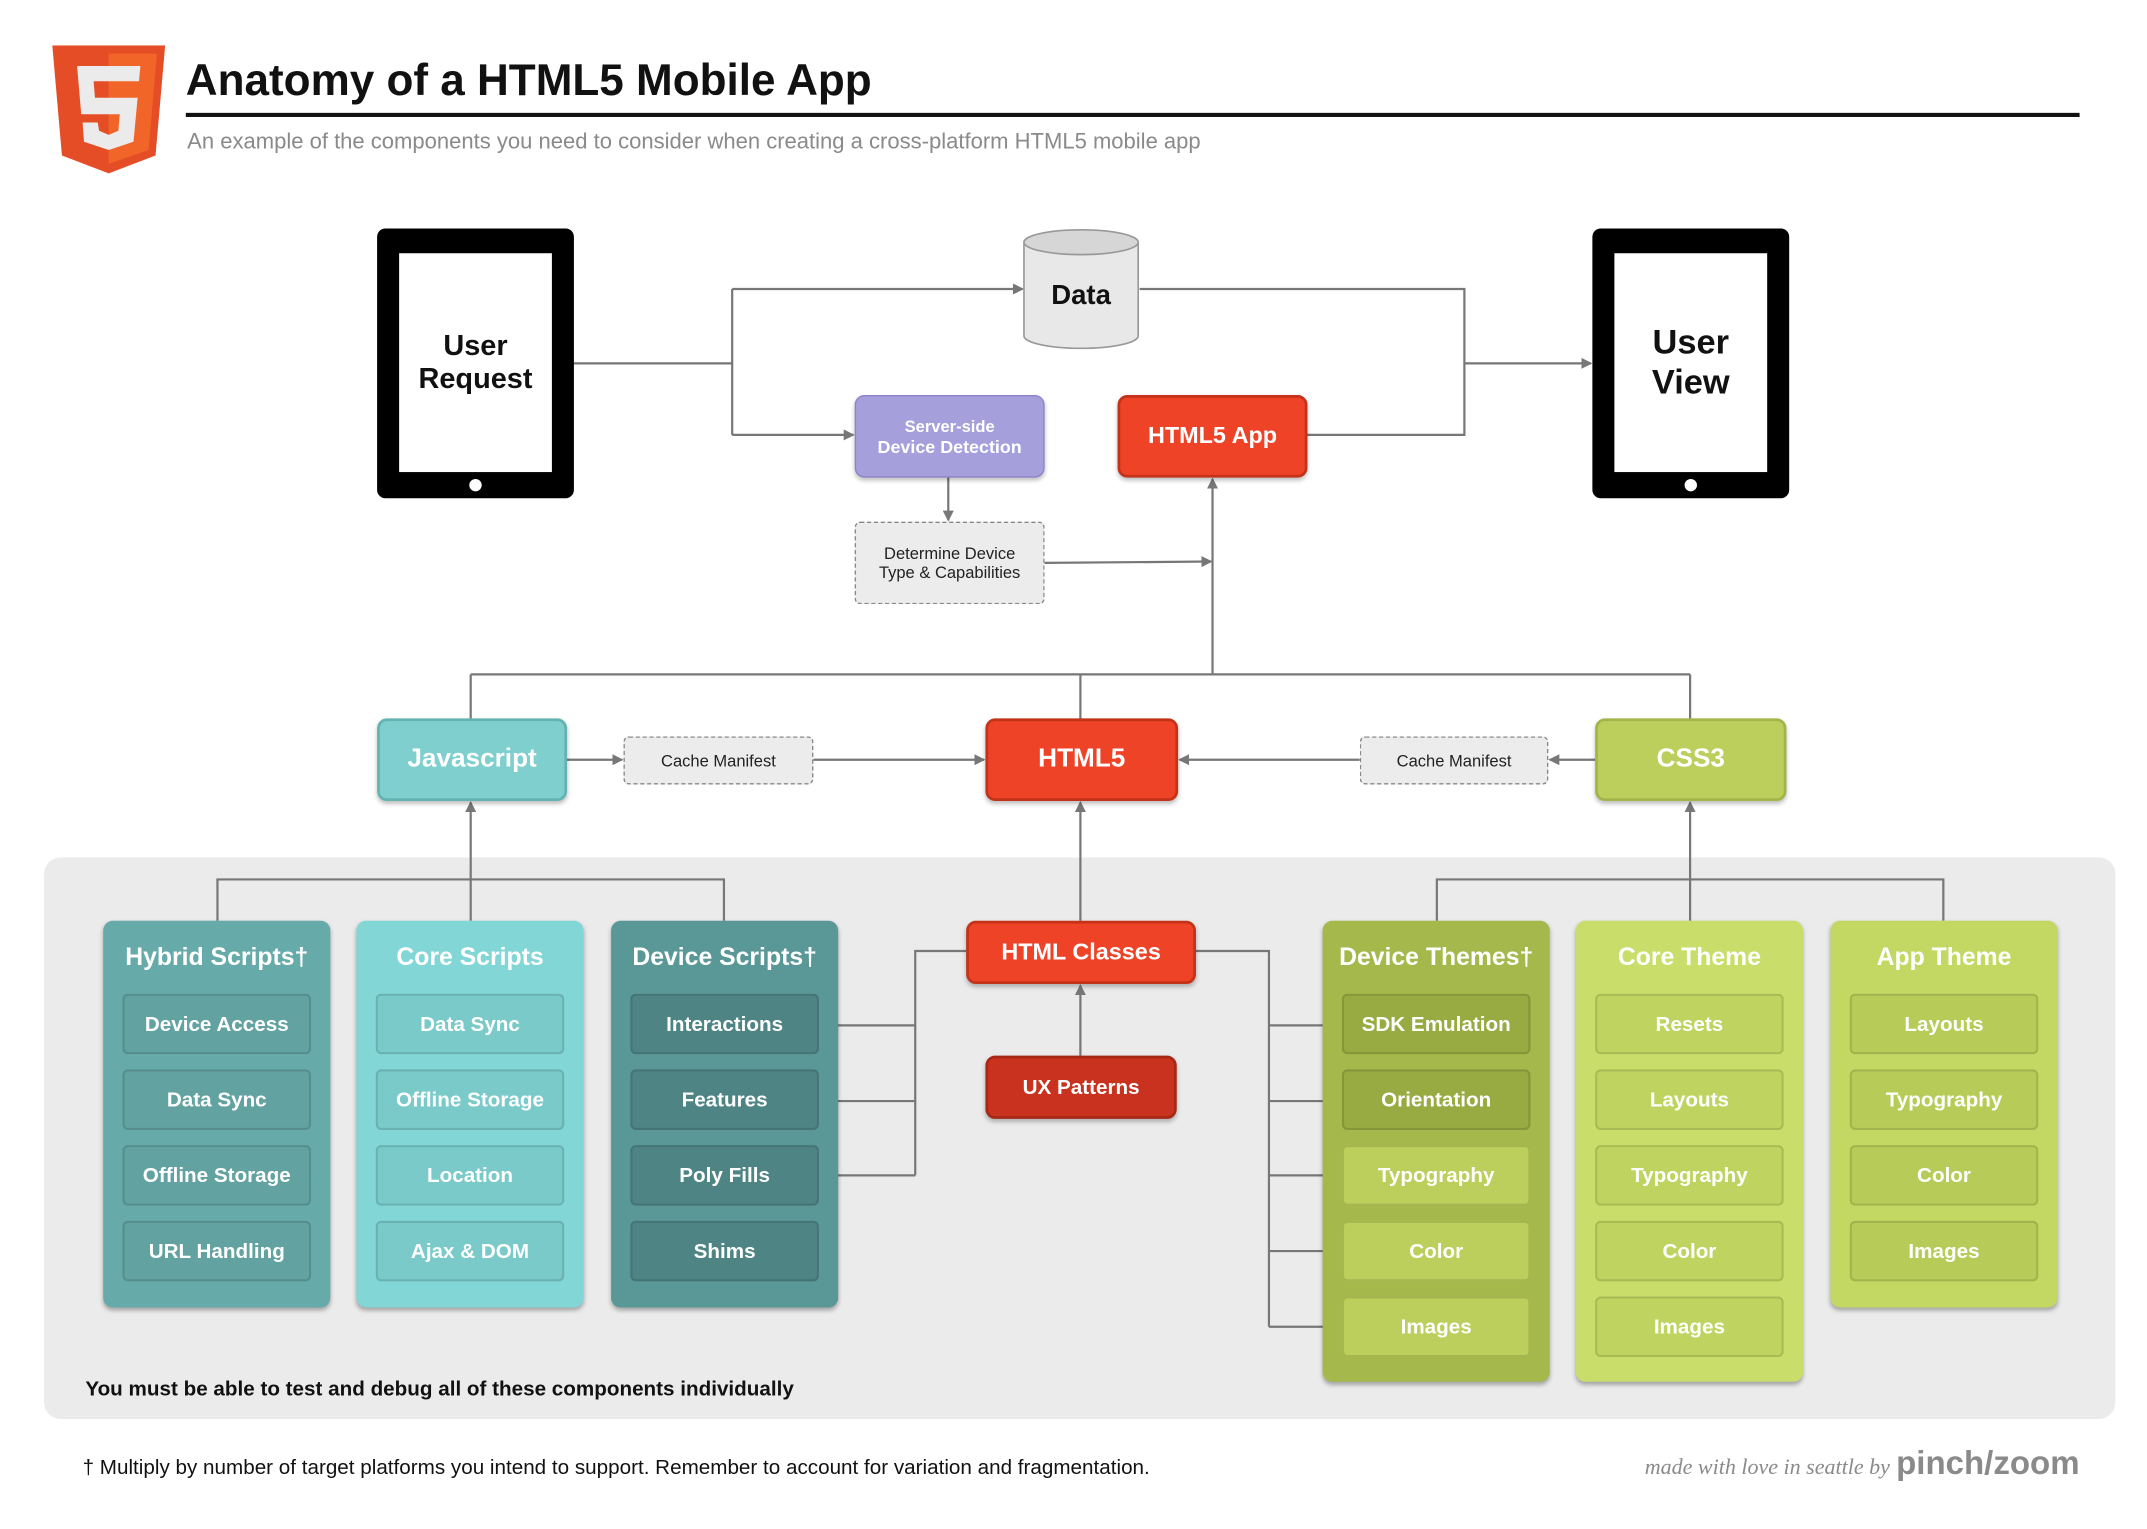 The width and height of the screenshot is (2147, 1529). Describe the element at coordinates (470, 956) in the screenshot. I see `column-title: Core Scripts` at that location.